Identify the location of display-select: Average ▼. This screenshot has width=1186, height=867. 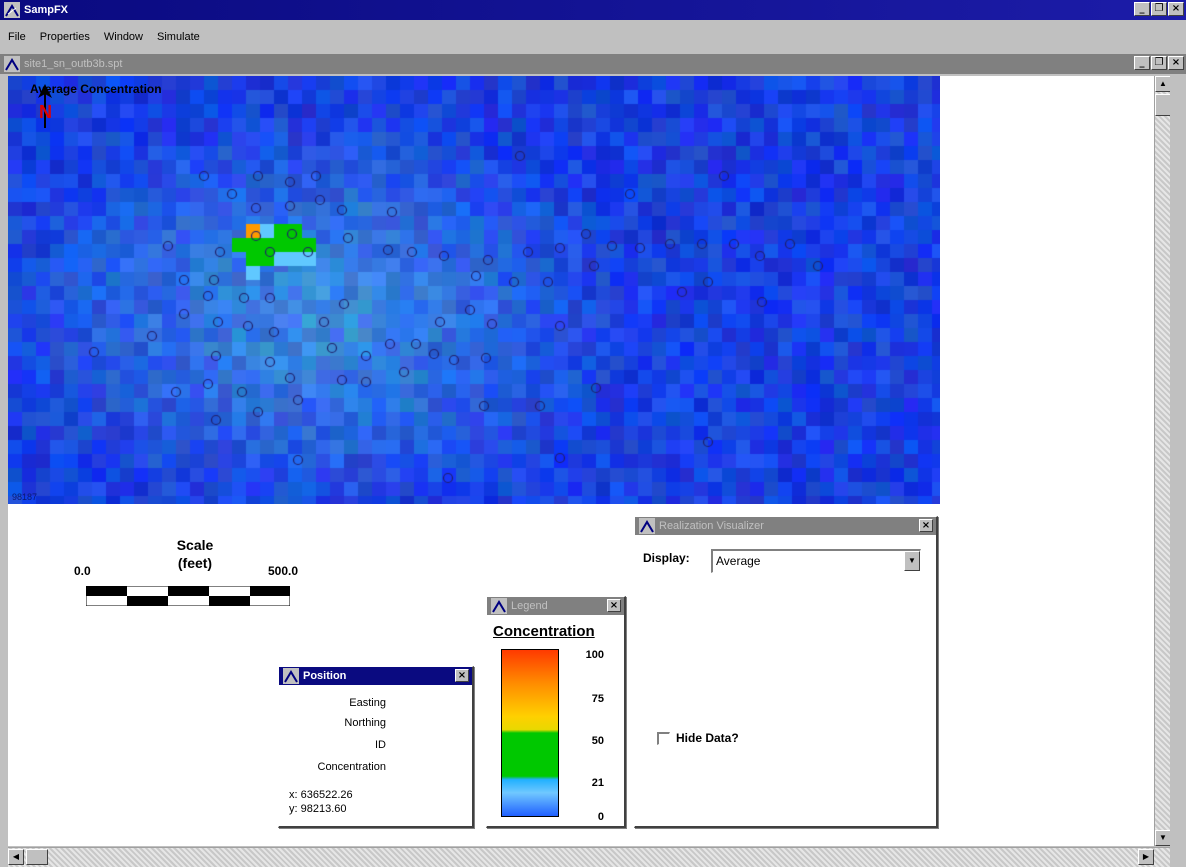
(816, 561).